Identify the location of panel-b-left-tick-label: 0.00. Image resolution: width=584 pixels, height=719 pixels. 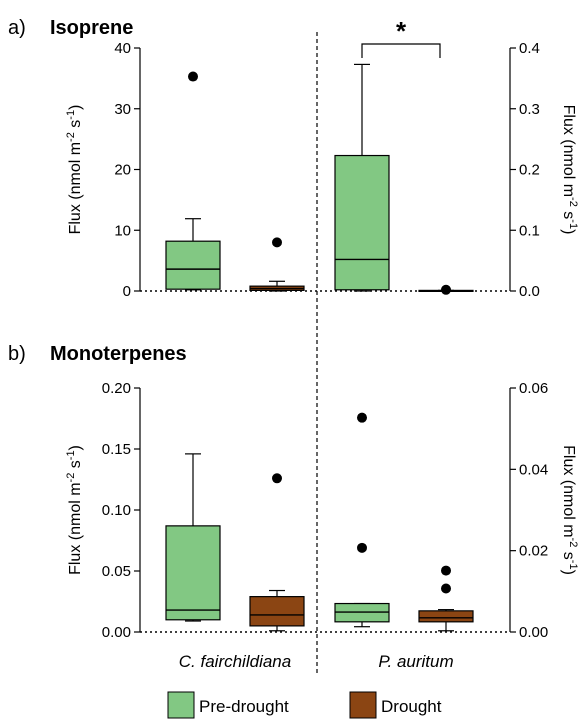
(116, 632).